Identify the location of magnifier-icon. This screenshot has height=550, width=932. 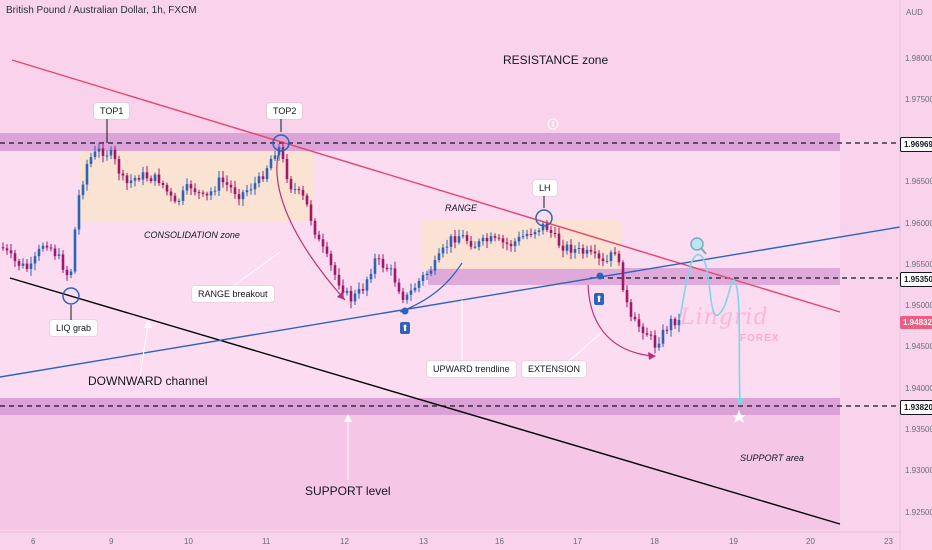
(697, 244).